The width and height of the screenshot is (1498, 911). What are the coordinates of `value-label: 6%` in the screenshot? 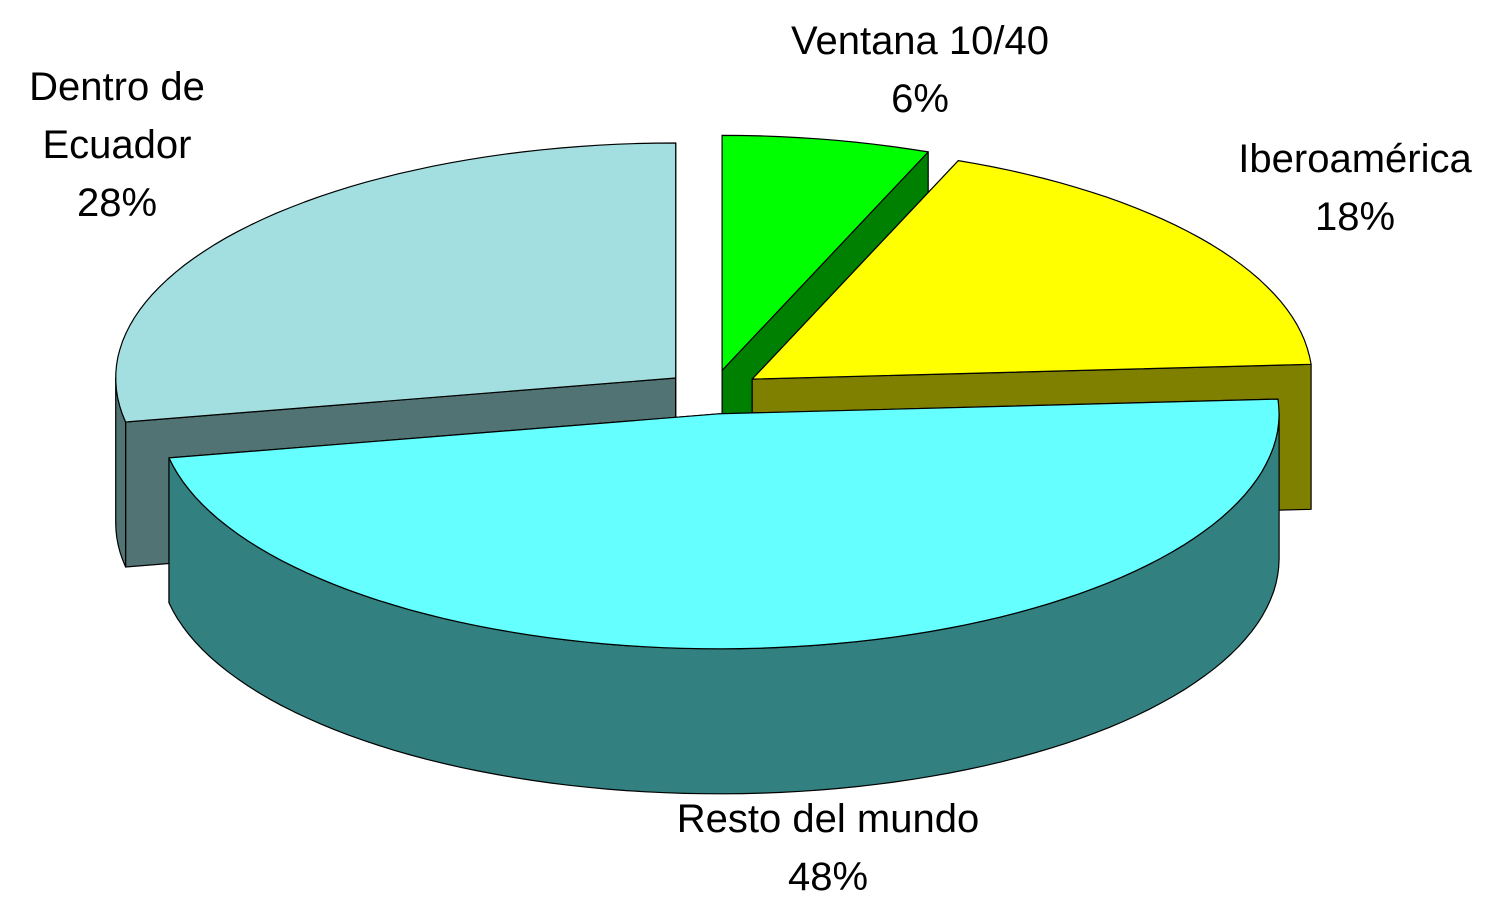 It's located at (920, 99).